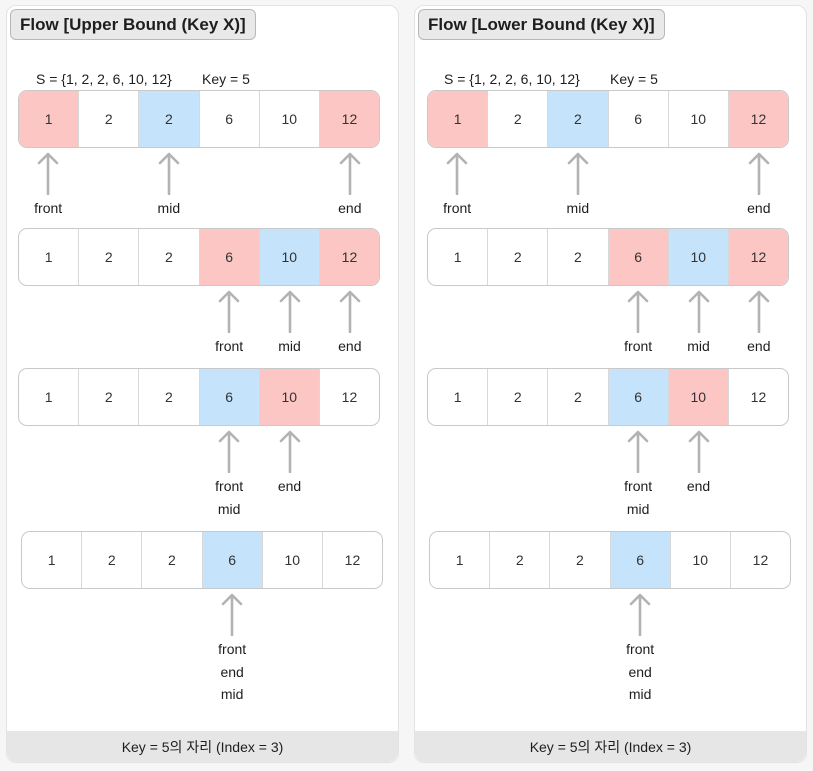  I want to click on panel-title: Flow [Upper Bound (Key X)], so click(133, 24).